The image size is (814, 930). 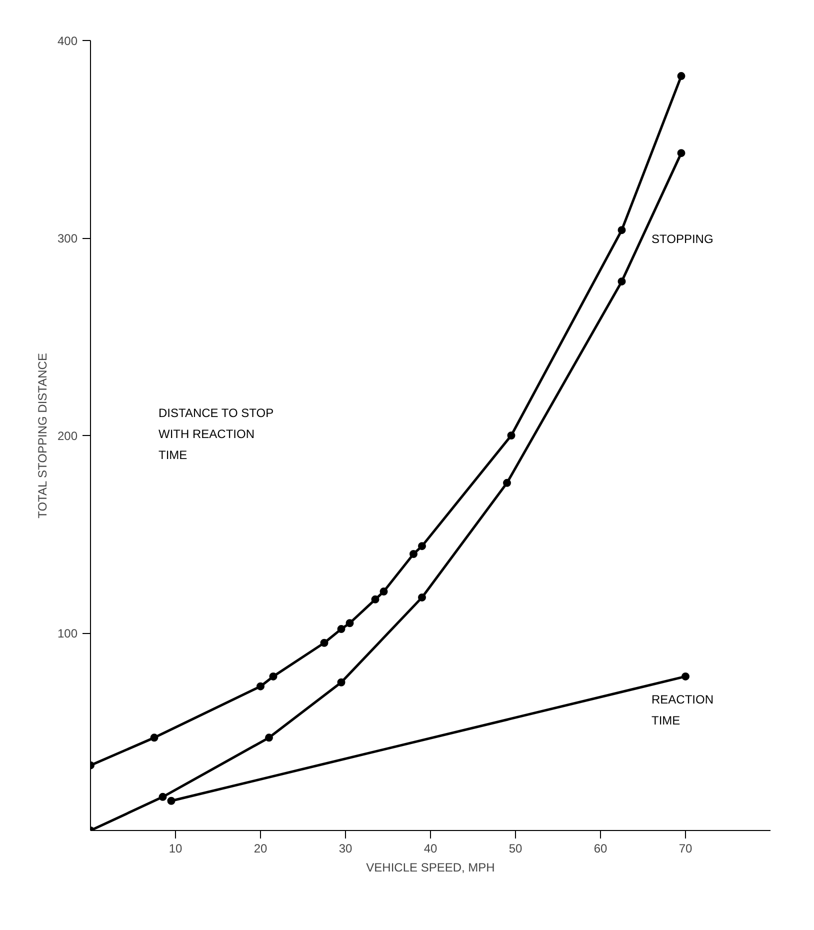 What do you see at coordinates (67, 436) in the screenshot?
I see `y-tick-label: 200` at bounding box center [67, 436].